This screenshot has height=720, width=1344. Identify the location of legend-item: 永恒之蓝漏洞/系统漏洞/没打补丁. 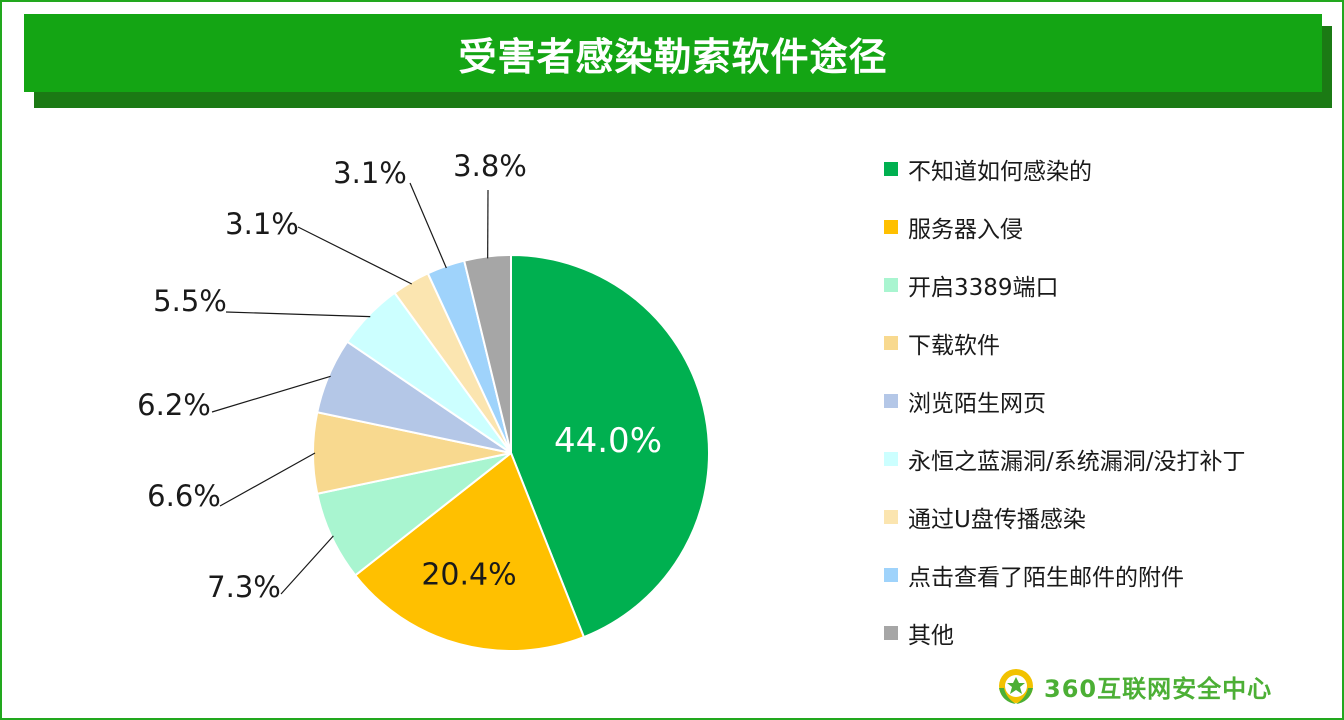
(1104, 459).